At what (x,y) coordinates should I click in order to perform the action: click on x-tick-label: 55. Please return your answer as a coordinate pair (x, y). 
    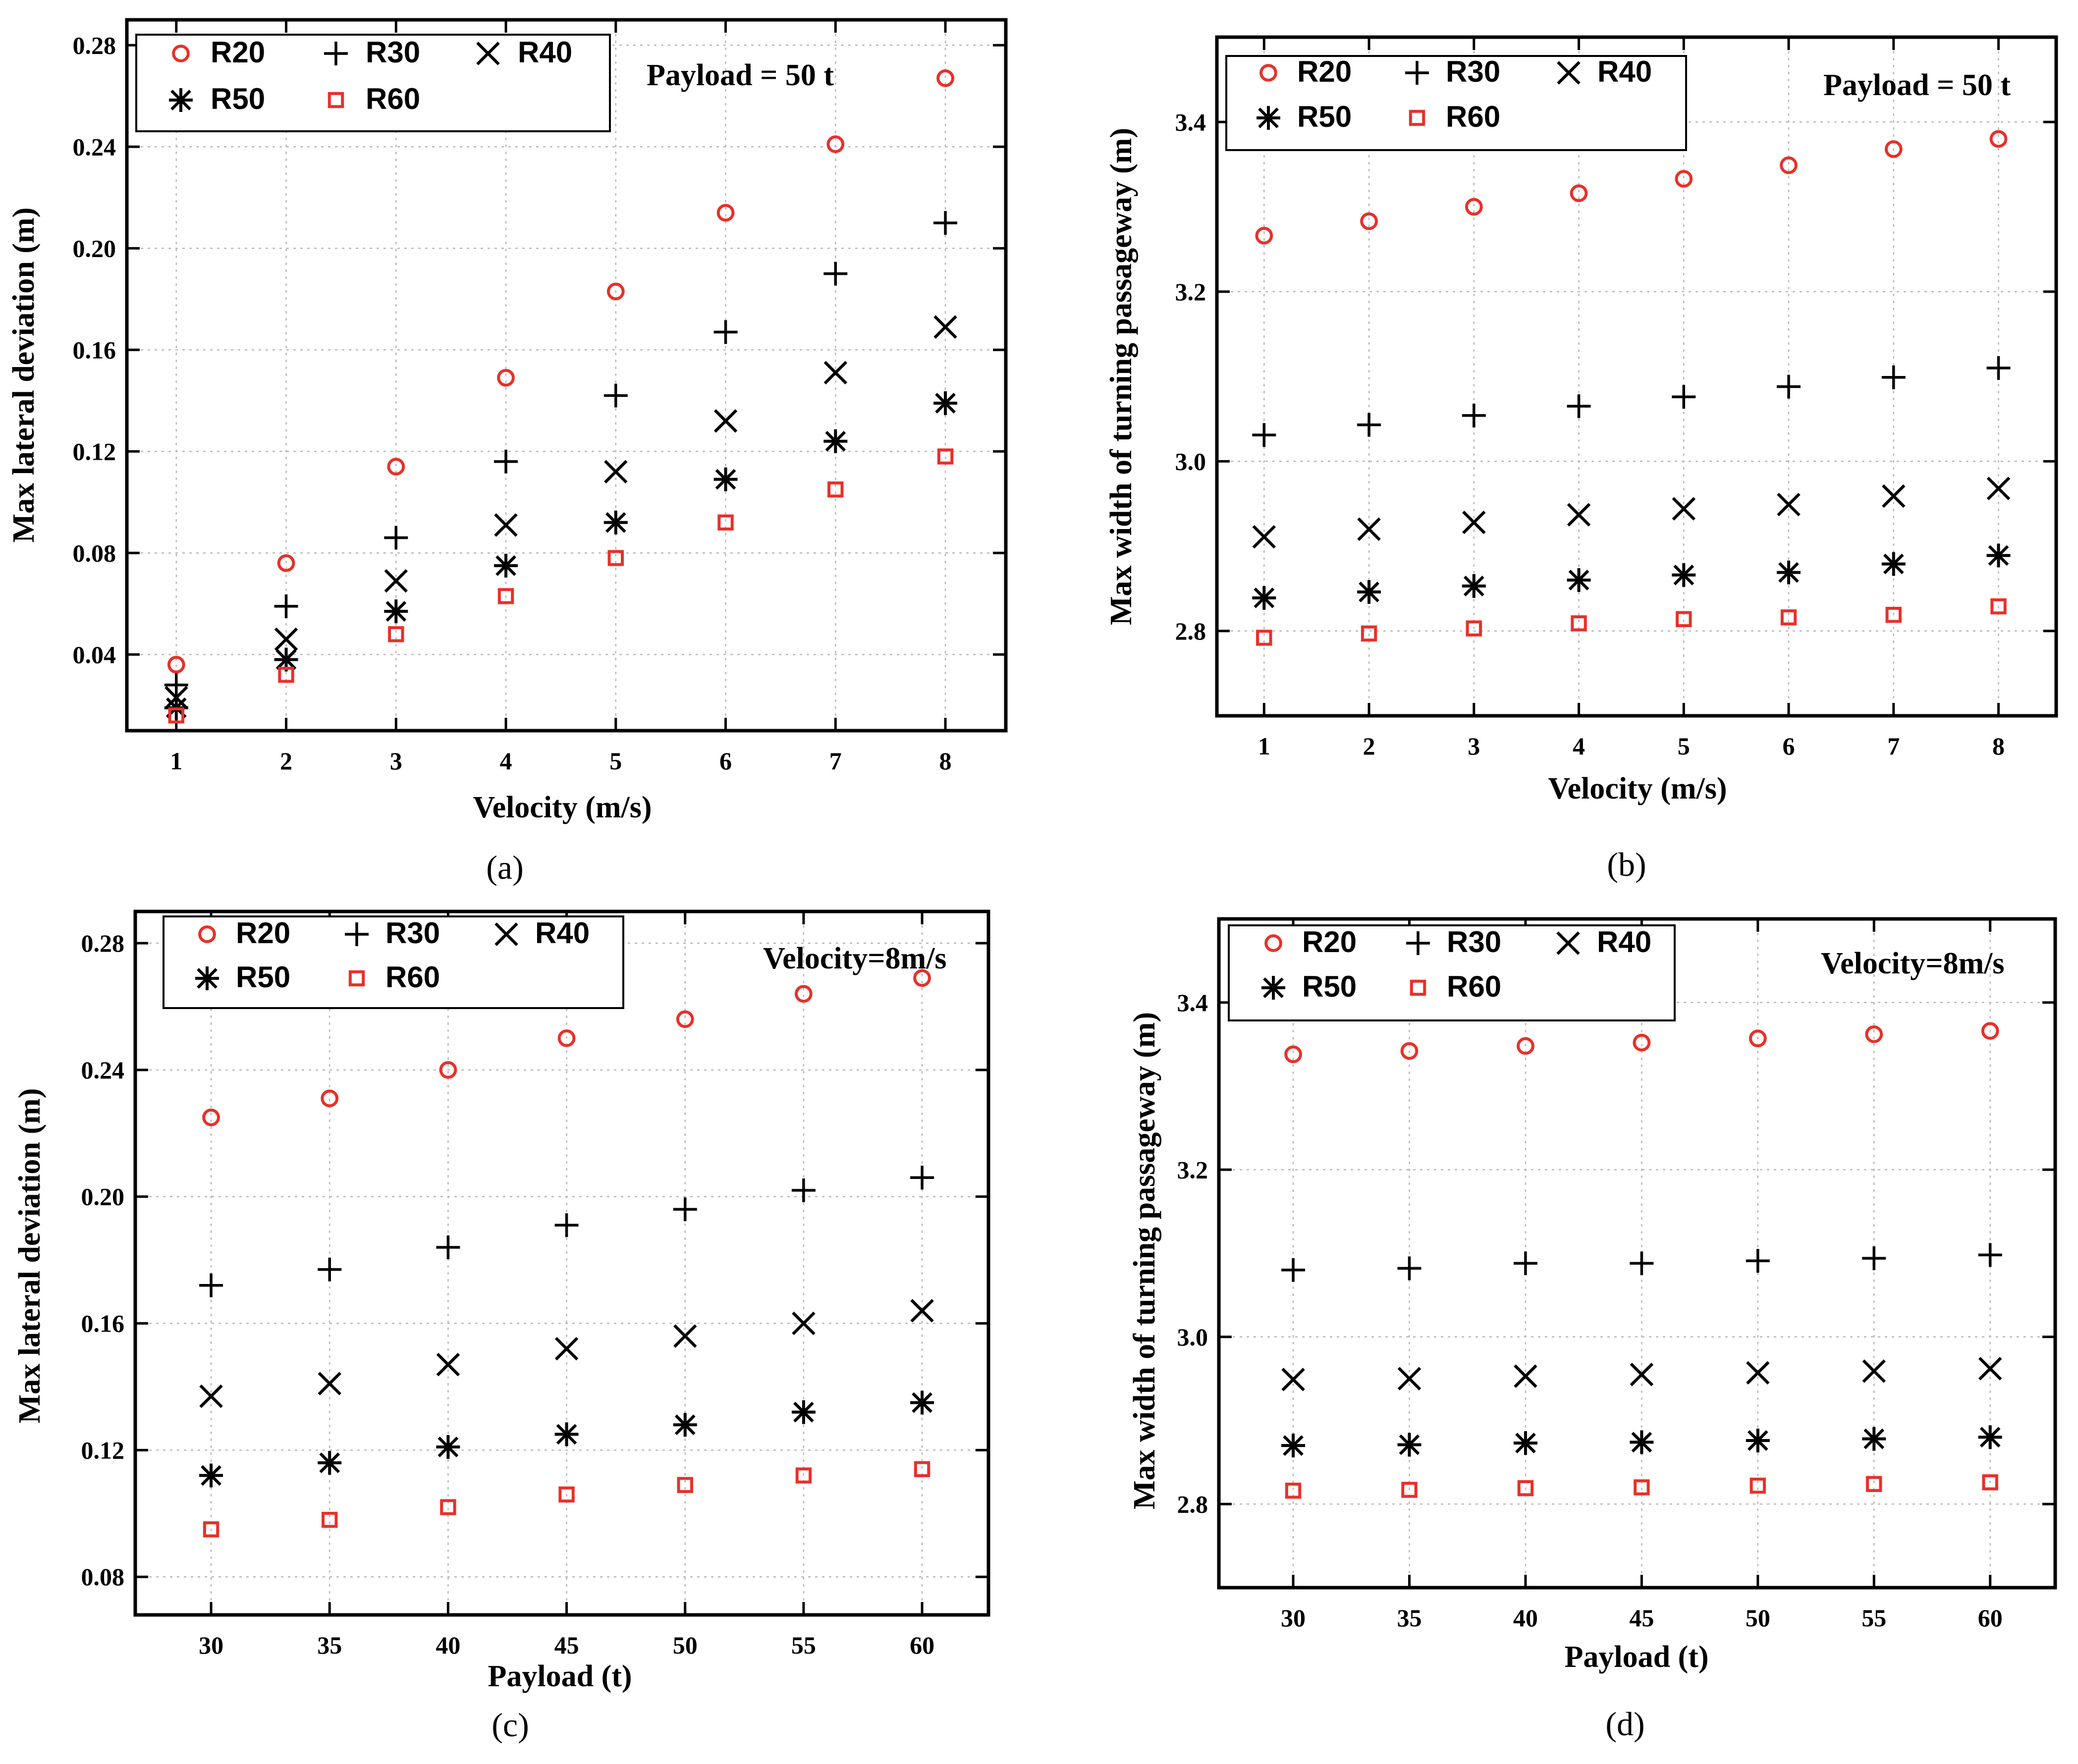
    Looking at the image, I should click on (1873, 1618).